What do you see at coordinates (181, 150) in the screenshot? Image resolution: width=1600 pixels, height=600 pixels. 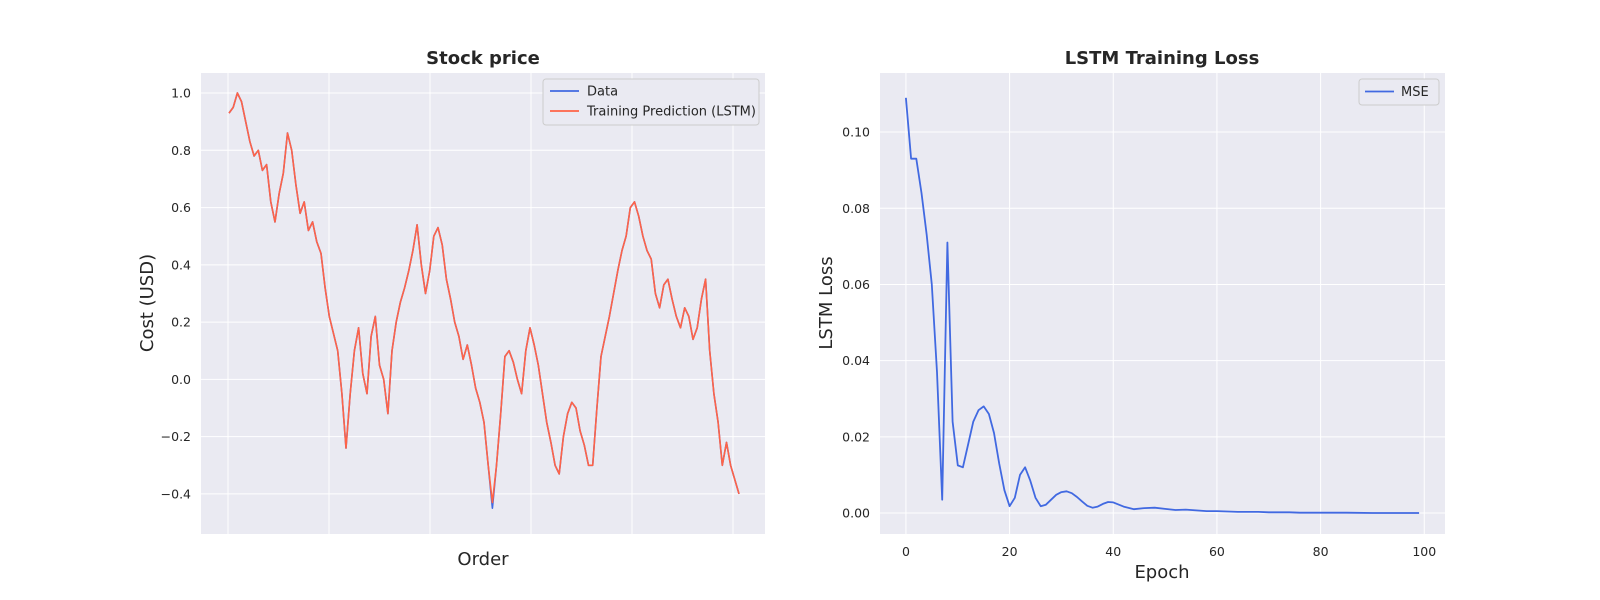 I see `y-tick-label: 0.8` at bounding box center [181, 150].